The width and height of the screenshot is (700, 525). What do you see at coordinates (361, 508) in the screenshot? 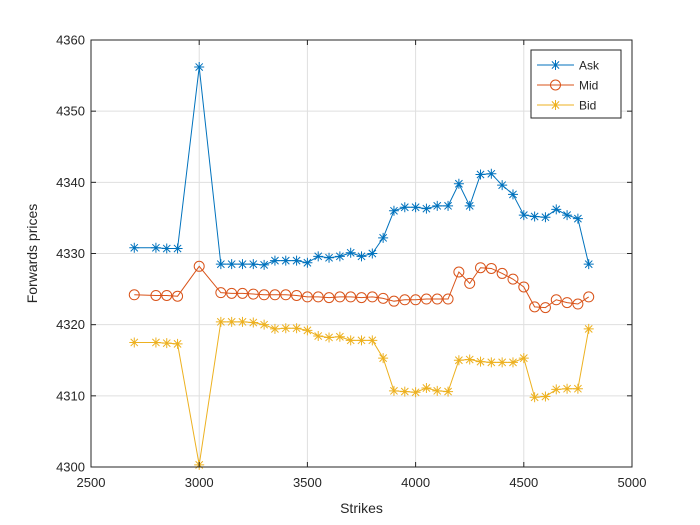
I see `x-axis-label: Strikes` at bounding box center [361, 508].